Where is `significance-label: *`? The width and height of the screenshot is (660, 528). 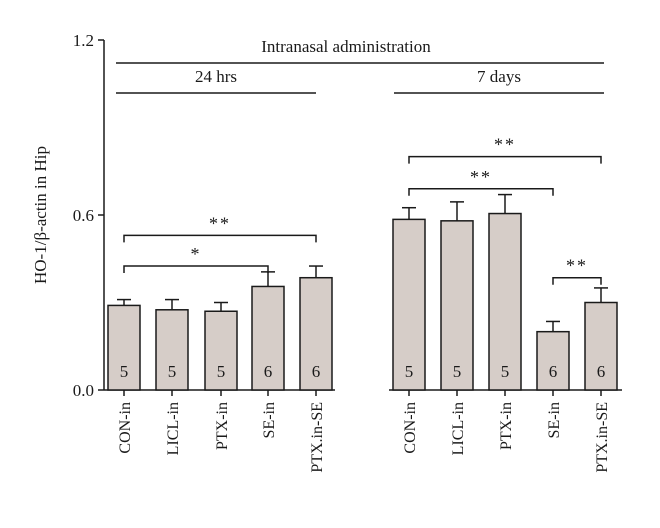
significance-label: * is located at coordinates (196, 254).